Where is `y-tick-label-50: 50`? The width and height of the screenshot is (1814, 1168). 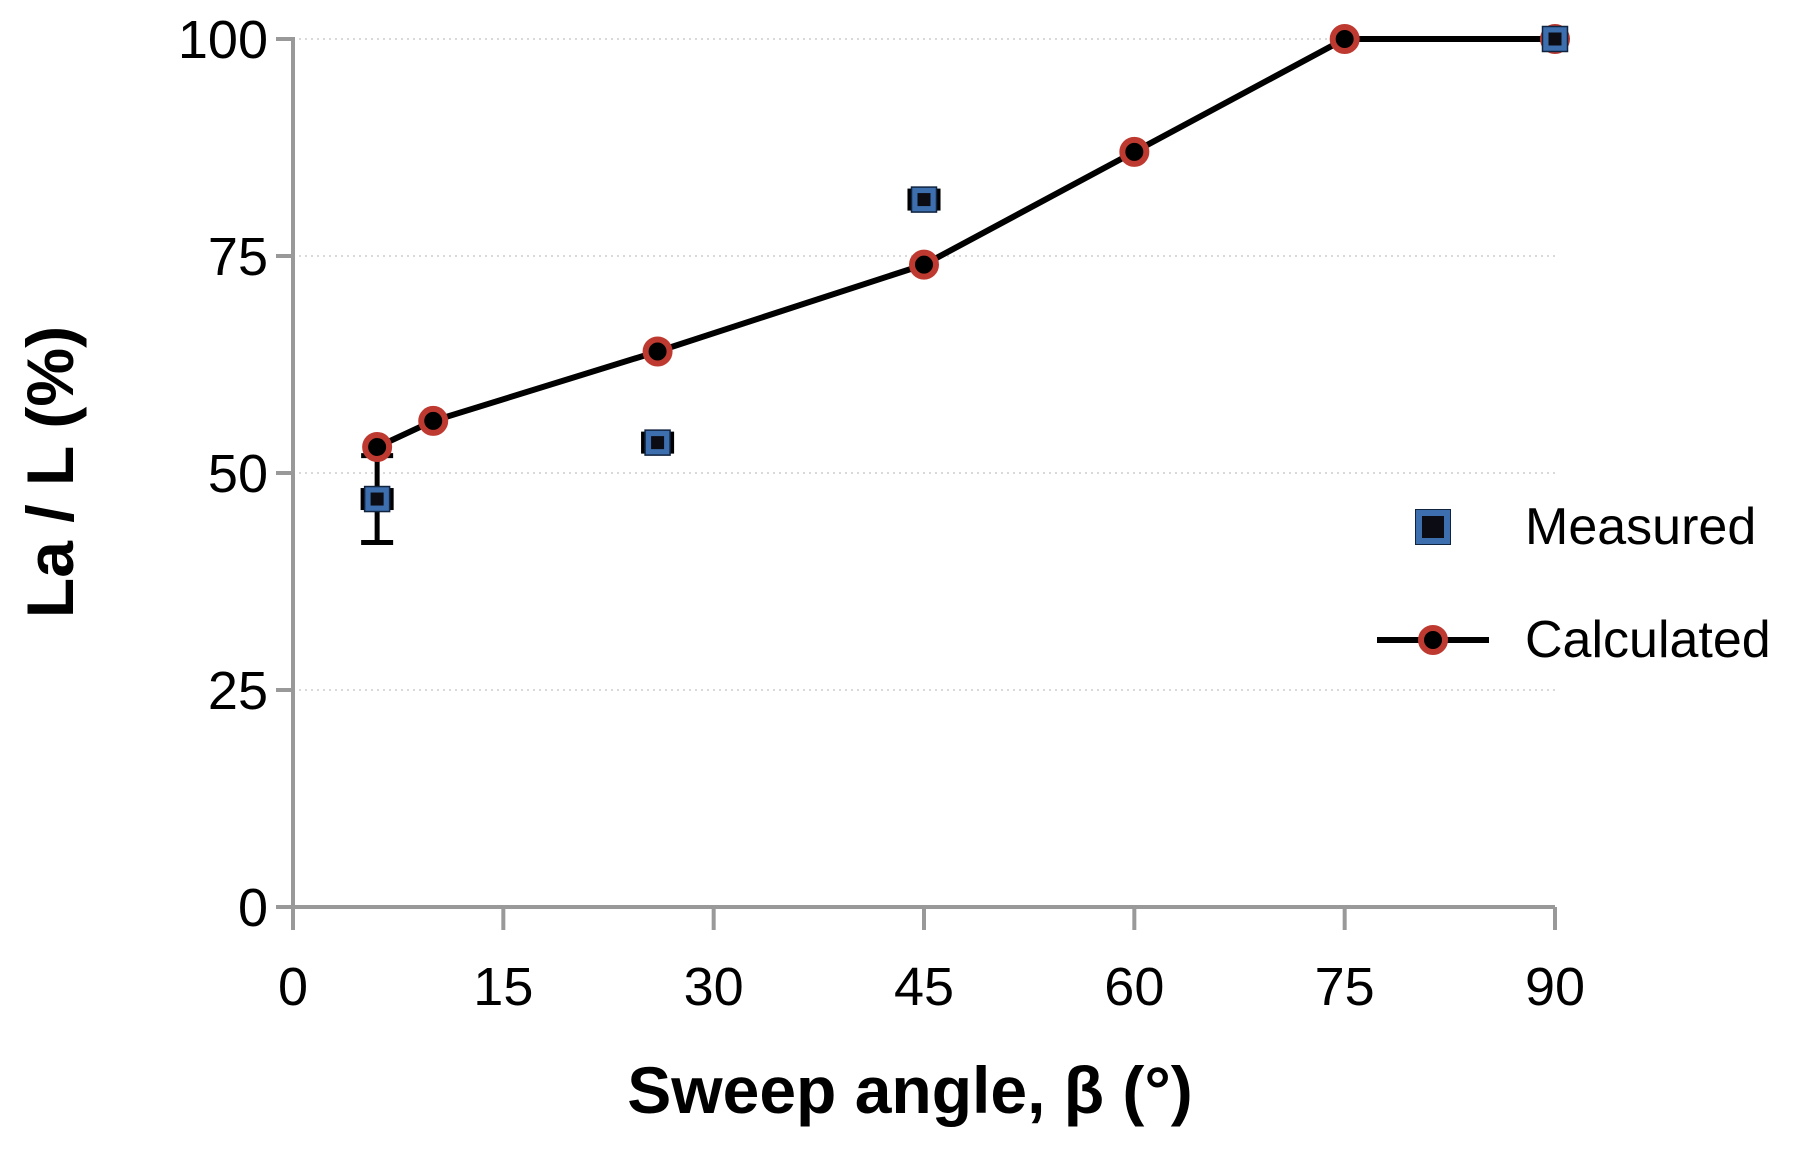
y-tick-label-50: 50 is located at coordinates (238, 474).